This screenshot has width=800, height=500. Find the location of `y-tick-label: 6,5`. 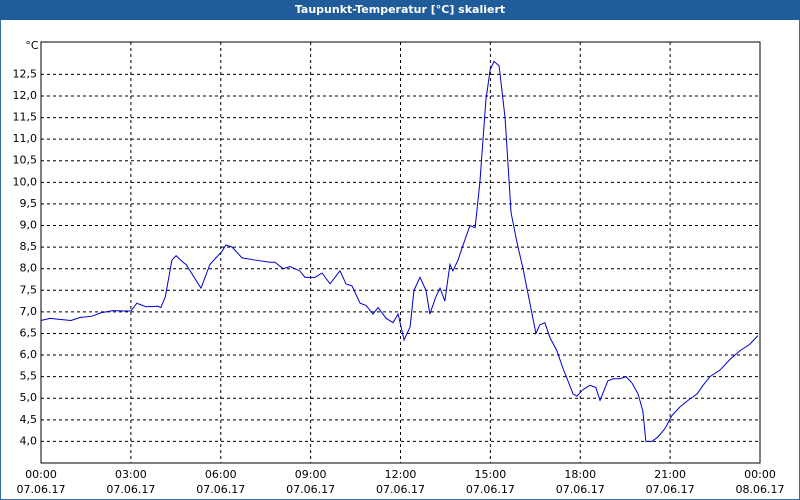

y-tick-label: 6,5 is located at coordinates (29, 332).